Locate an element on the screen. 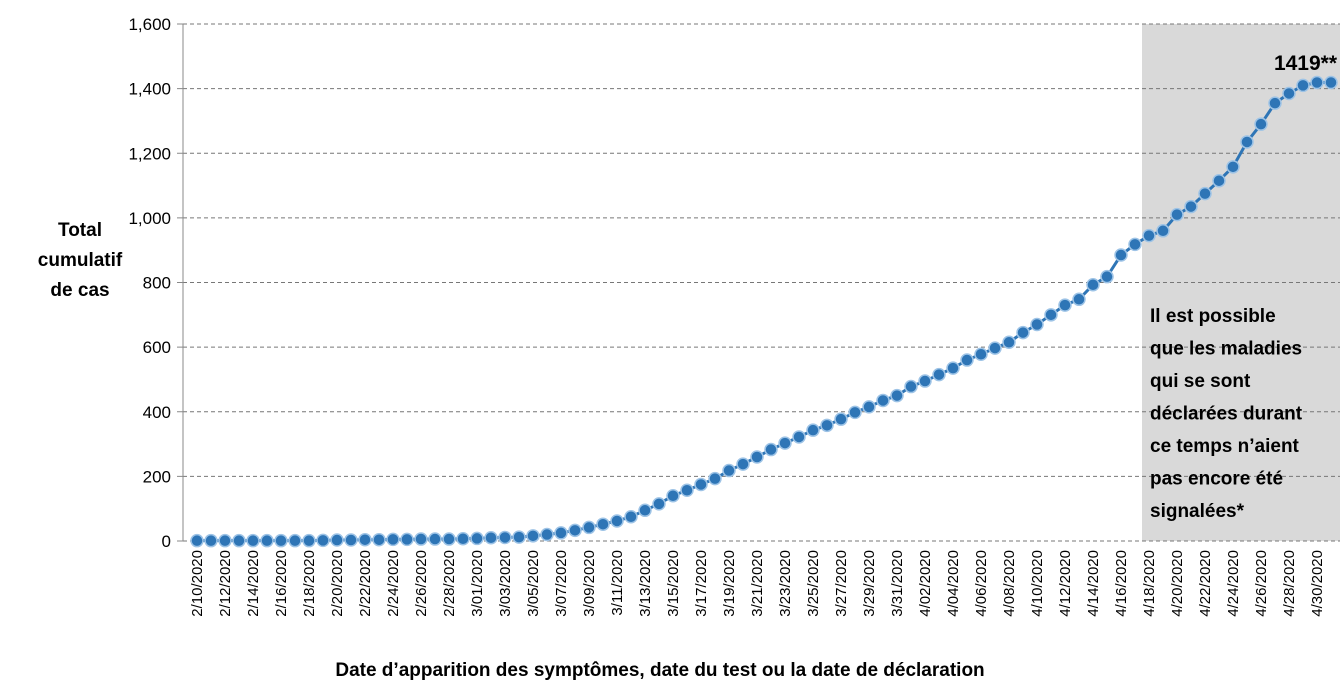  x-tick-label: 4/06/2020 is located at coordinates (981, 583).